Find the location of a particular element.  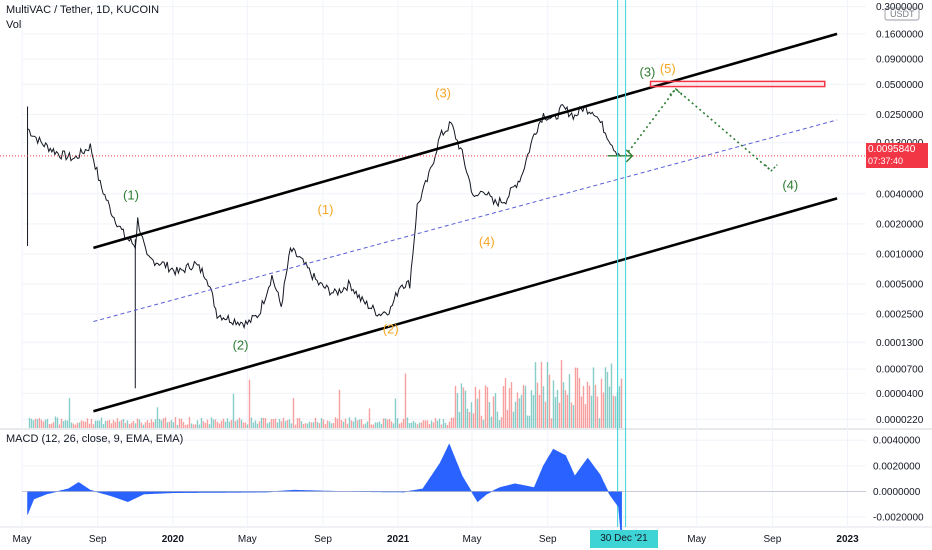

current-price-tag: 0.0095840 is located at coordinates (897, 149).